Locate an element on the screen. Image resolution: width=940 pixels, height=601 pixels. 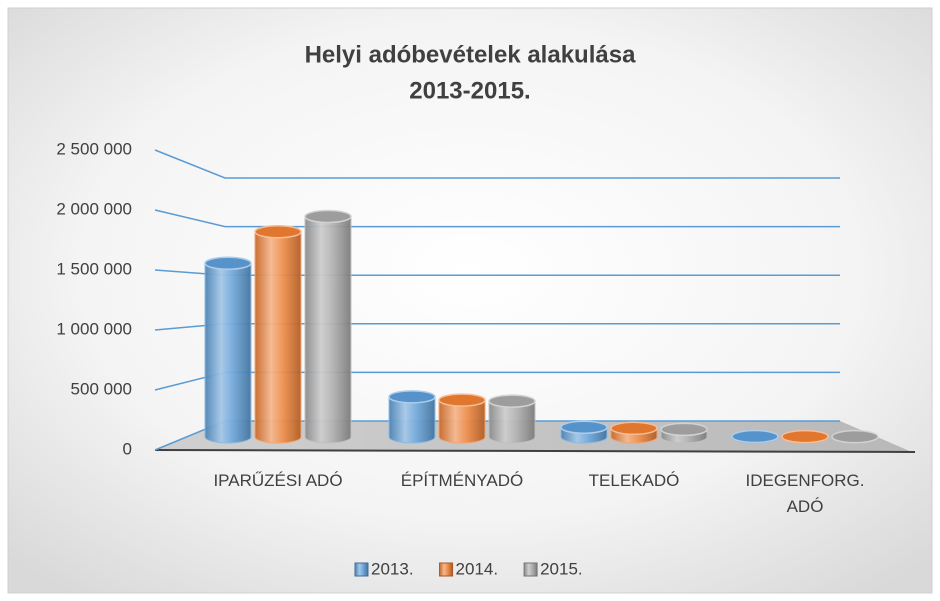
legend-label: 2013. is located at coordinates (392, 568).